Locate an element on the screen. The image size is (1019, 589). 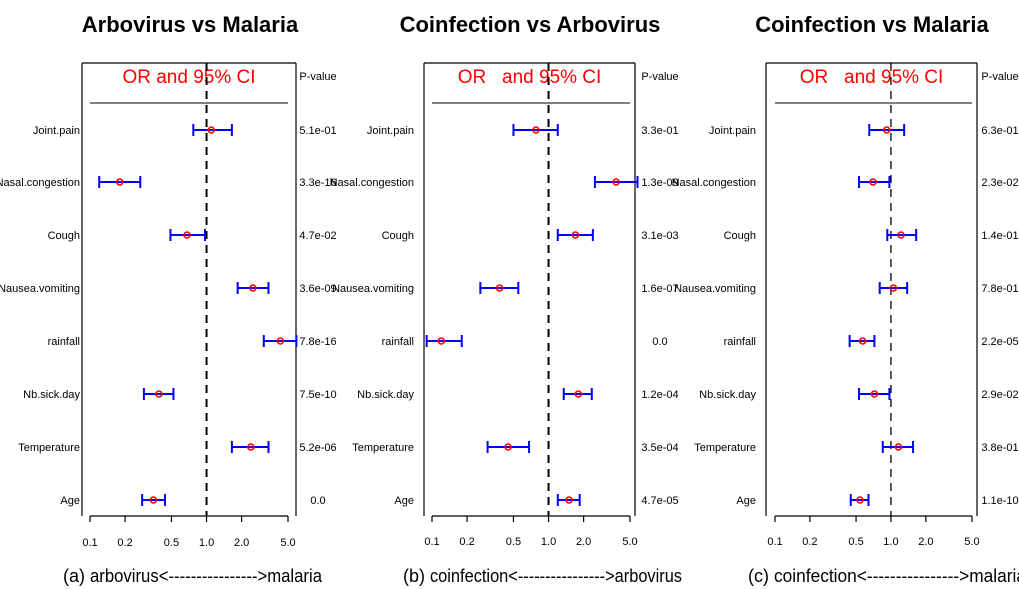
row-pvalue: 1.4e-01 is located at coordinates (999, 236).